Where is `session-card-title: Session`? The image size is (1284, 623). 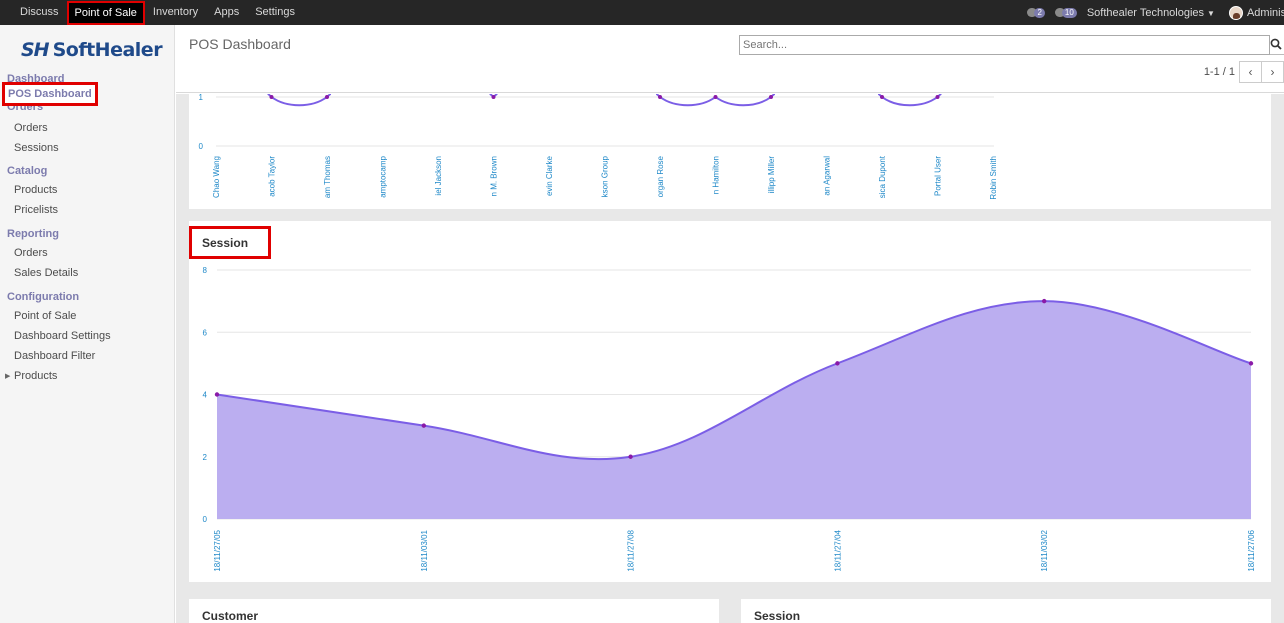
session-card-title: Session is located at coordinates (777, 616).